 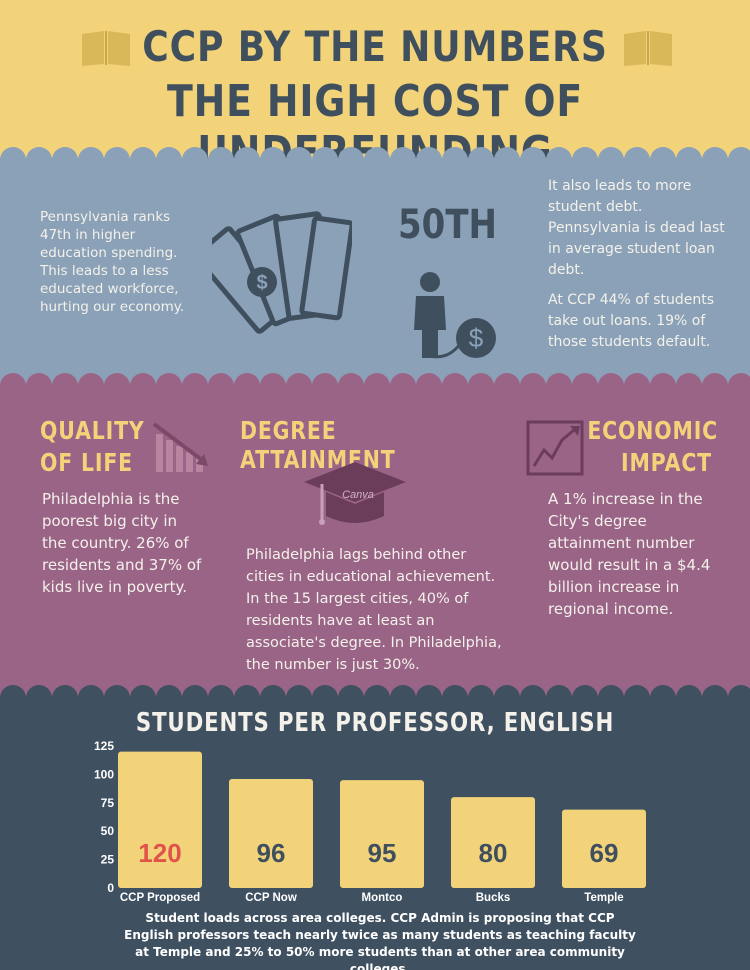 What do you see at coordinates (108, 803) in the screenshot?
I see `y-tick-label: 75` at bounding box center [108, 803].